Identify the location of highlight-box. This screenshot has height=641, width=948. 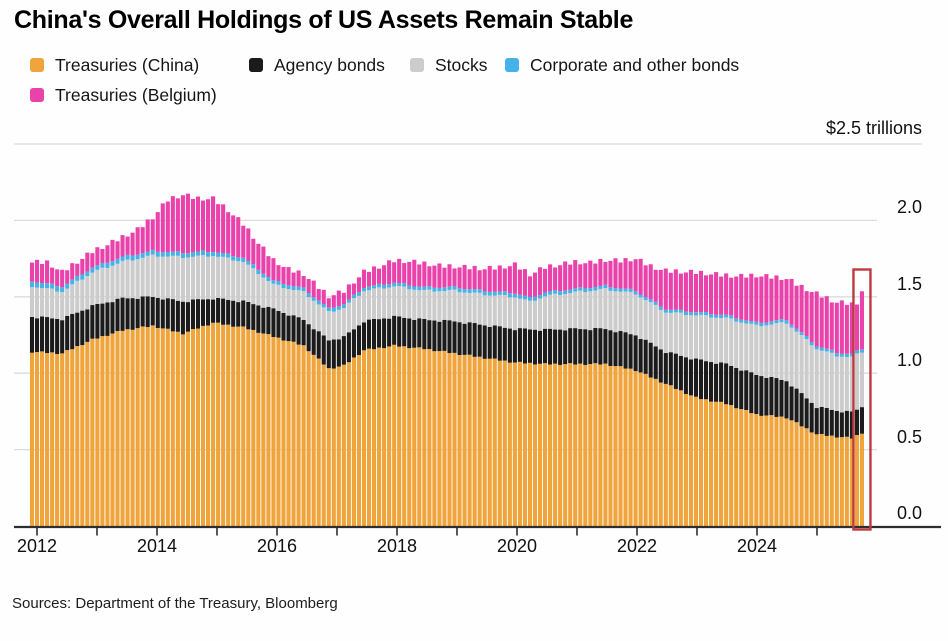
(862, 399).